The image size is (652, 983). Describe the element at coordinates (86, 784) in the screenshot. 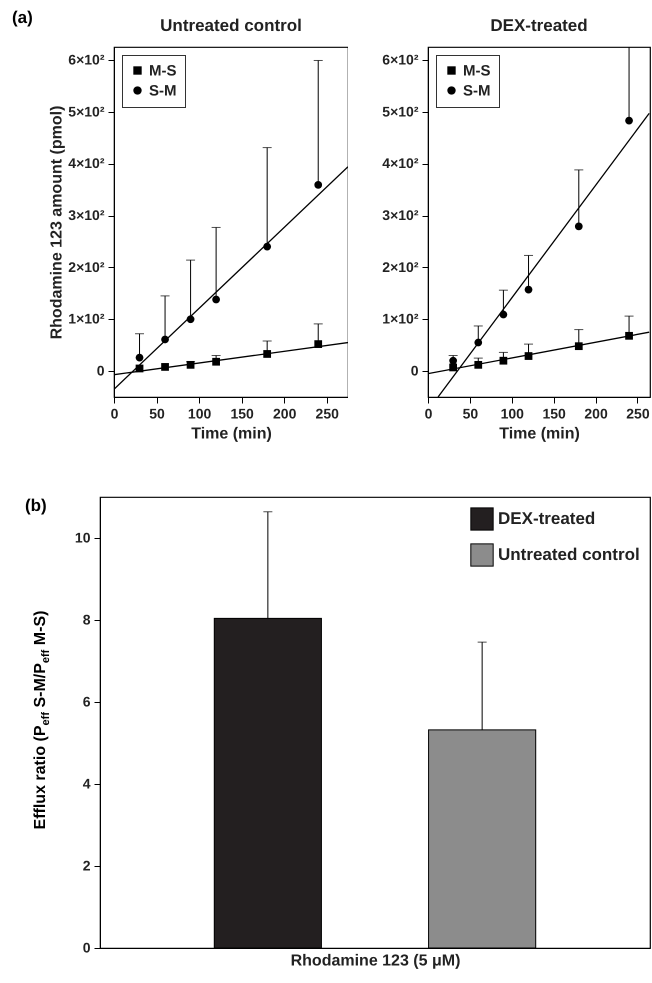

I see `y-tick-label: 4` at that location.